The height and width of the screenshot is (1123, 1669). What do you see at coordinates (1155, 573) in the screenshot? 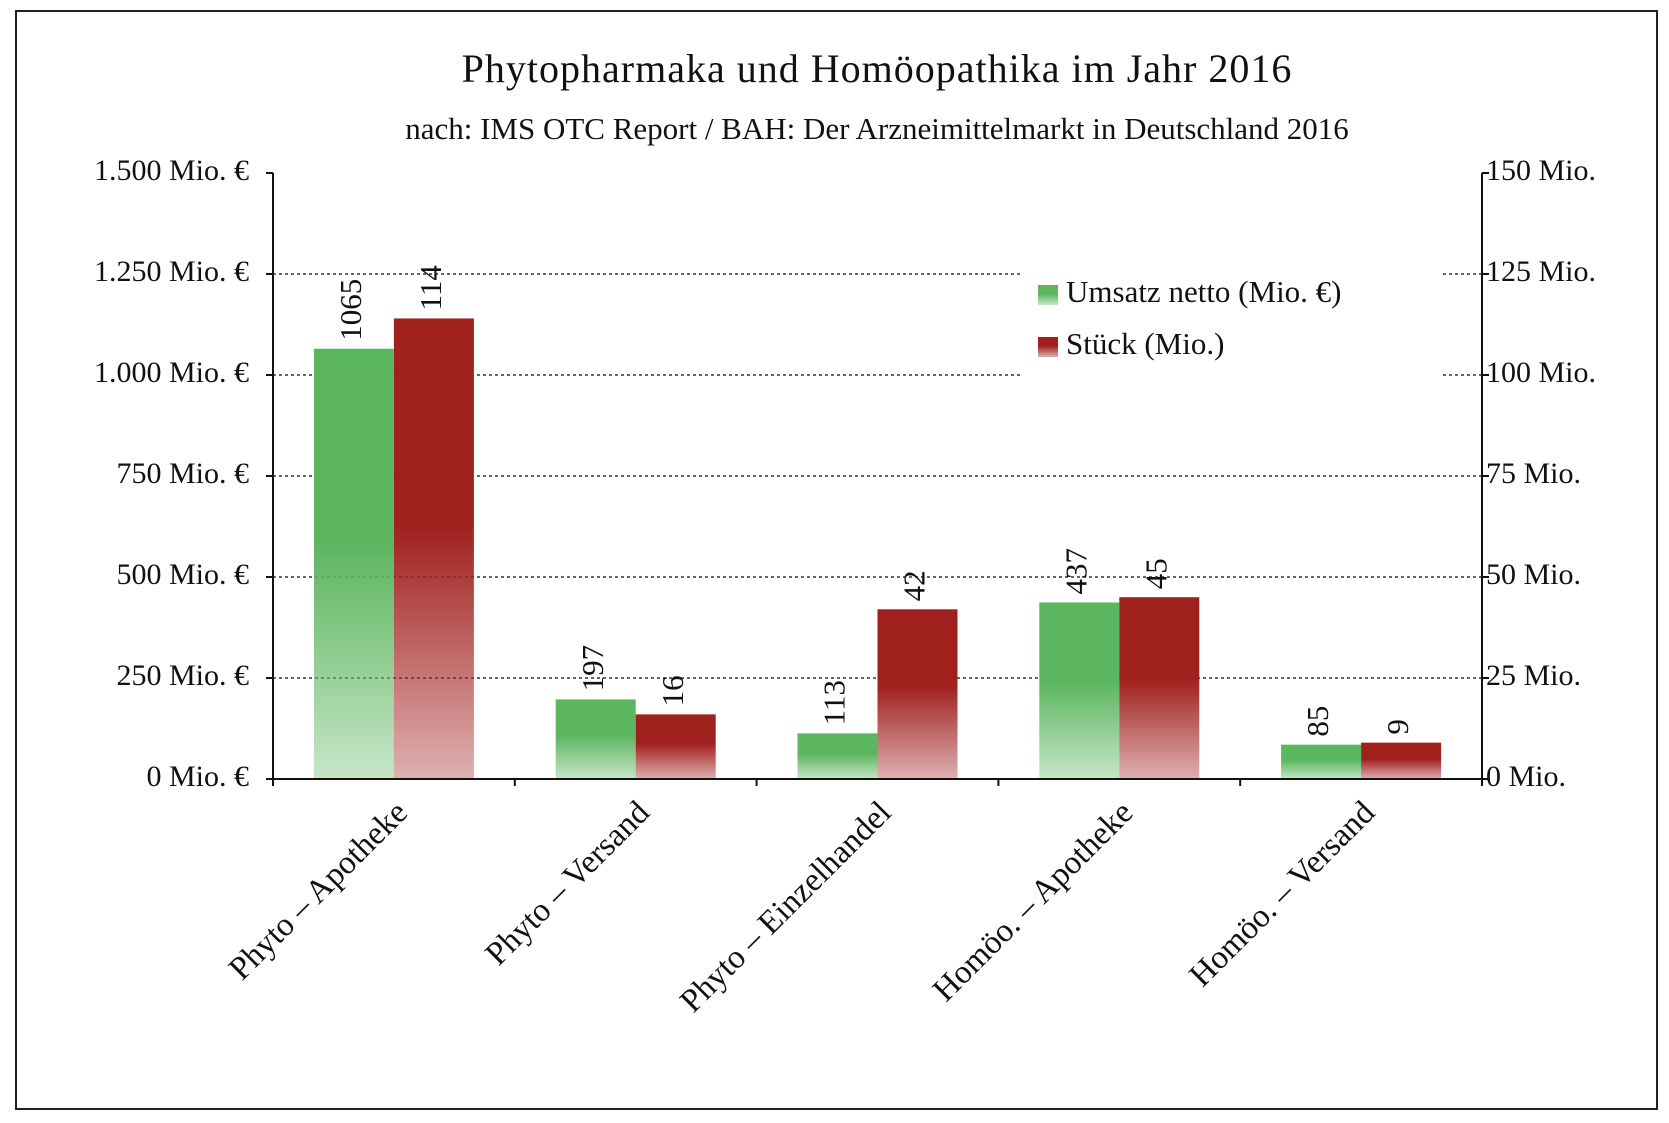
I see `data-label: 45` at bounding box center [1155, 573].